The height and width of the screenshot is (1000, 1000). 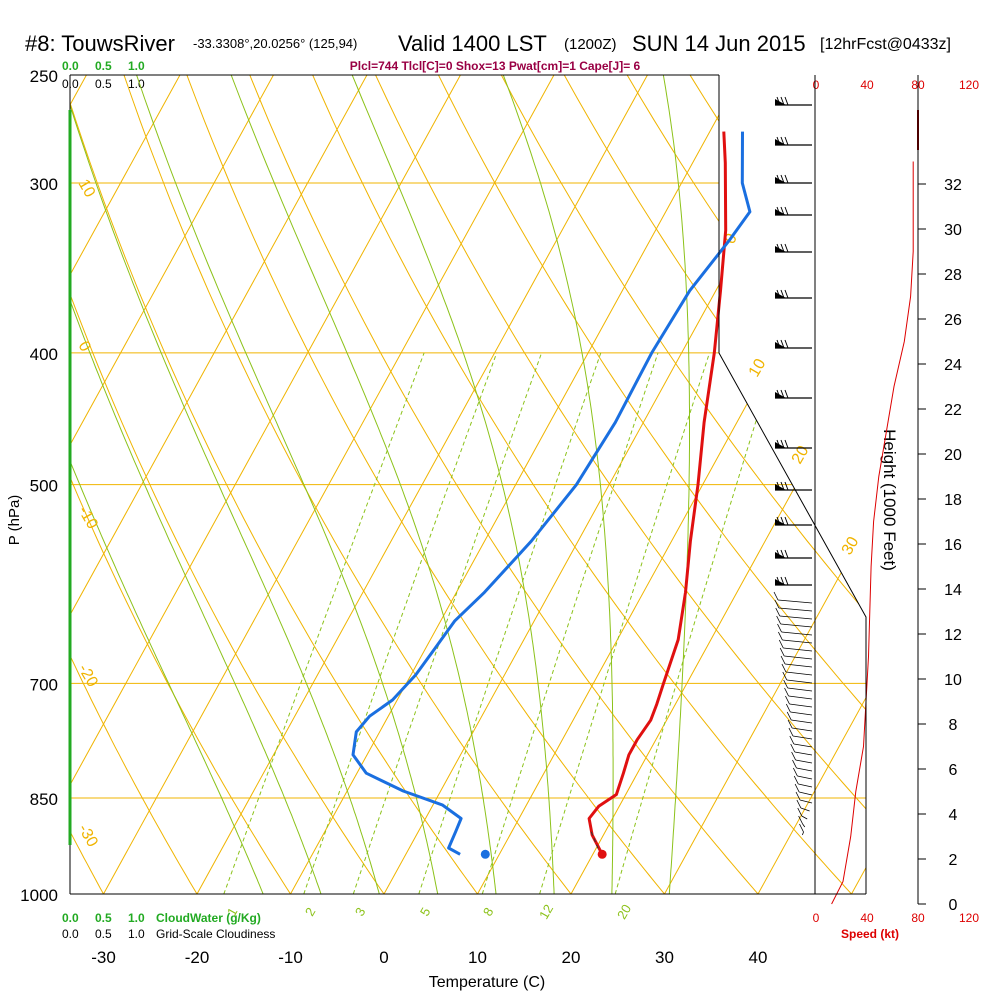 What do you see at coordinates (44, 684) in the screenshot?
I see `pressure-tick-label: 700` at bounding box center [44, 684].